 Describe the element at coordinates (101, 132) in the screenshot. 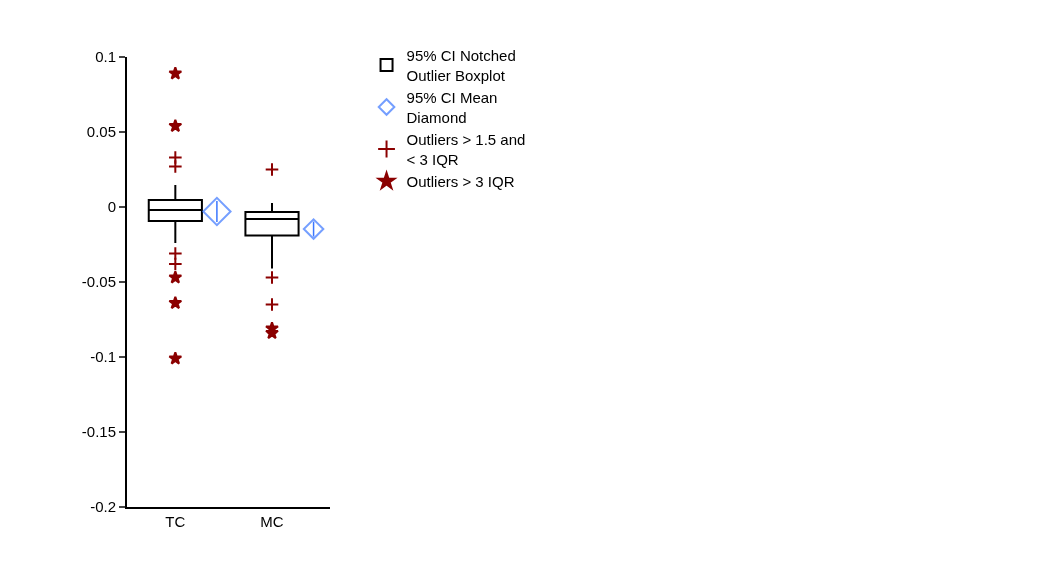

I see `y-tick-label: 0.05` at that location.